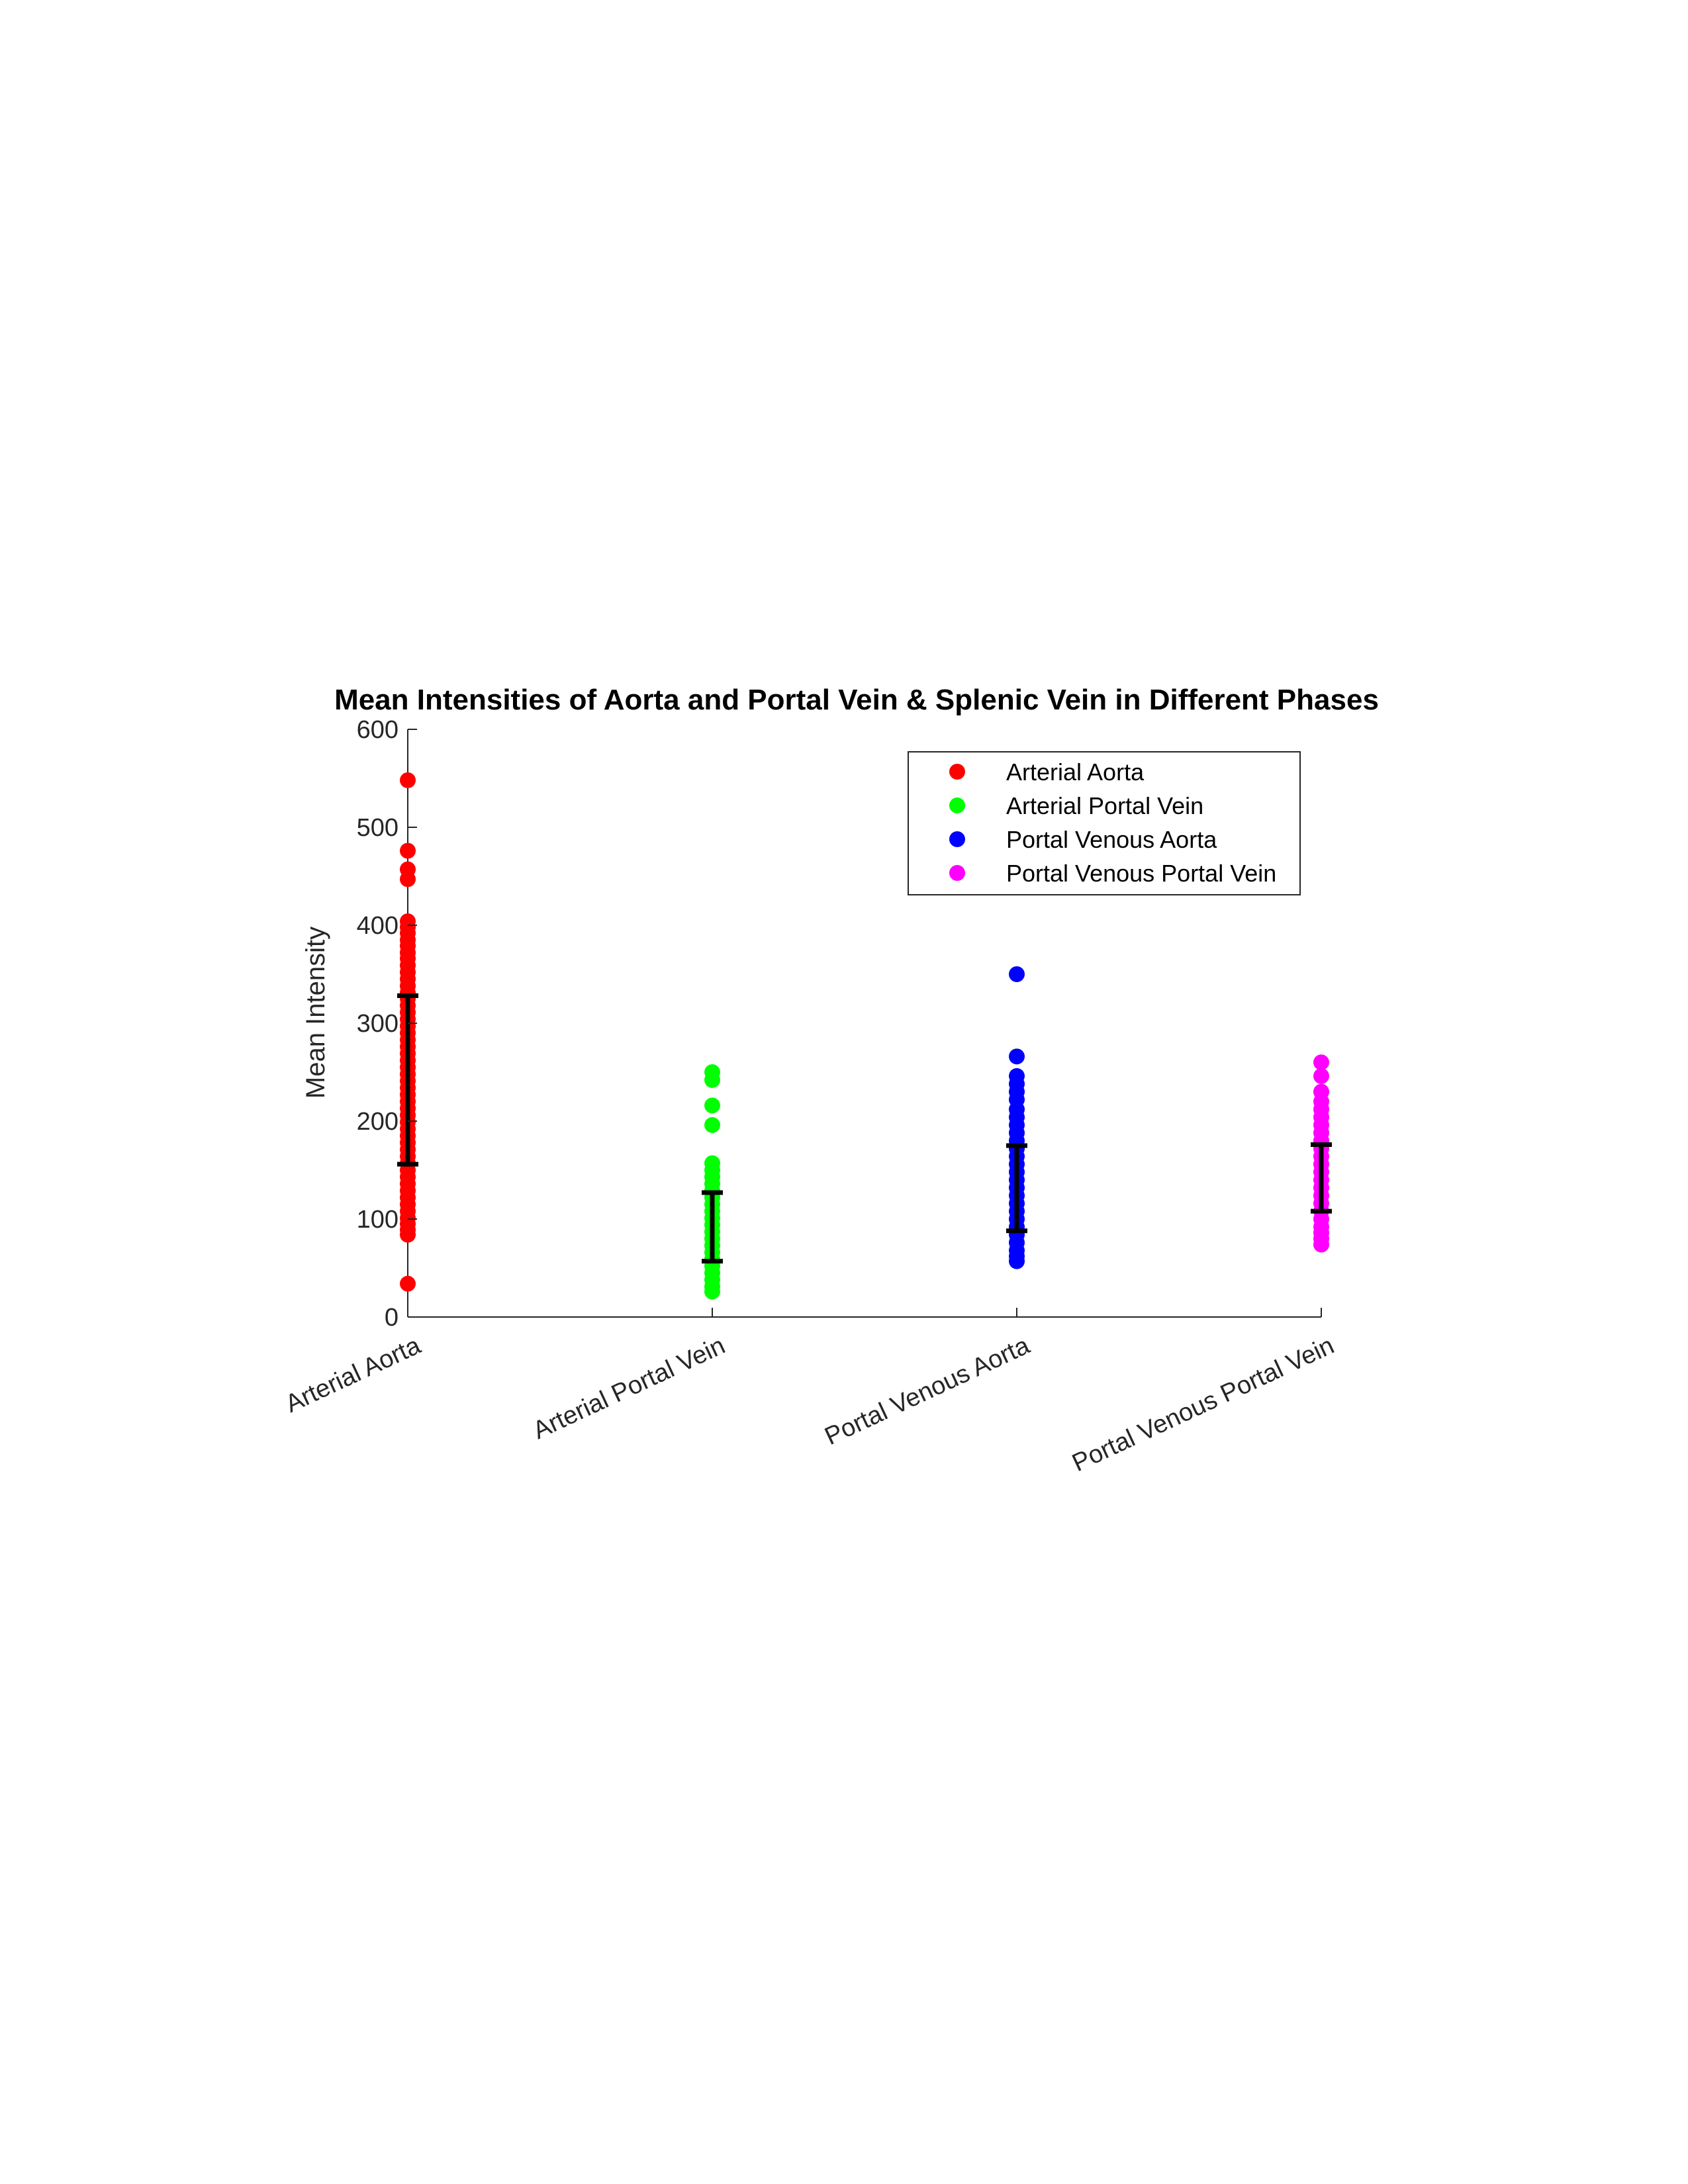 This screenshot has width=1688, height=2184. I want to click on series-portal-venous-portal-vein, so click(1321, 1153).